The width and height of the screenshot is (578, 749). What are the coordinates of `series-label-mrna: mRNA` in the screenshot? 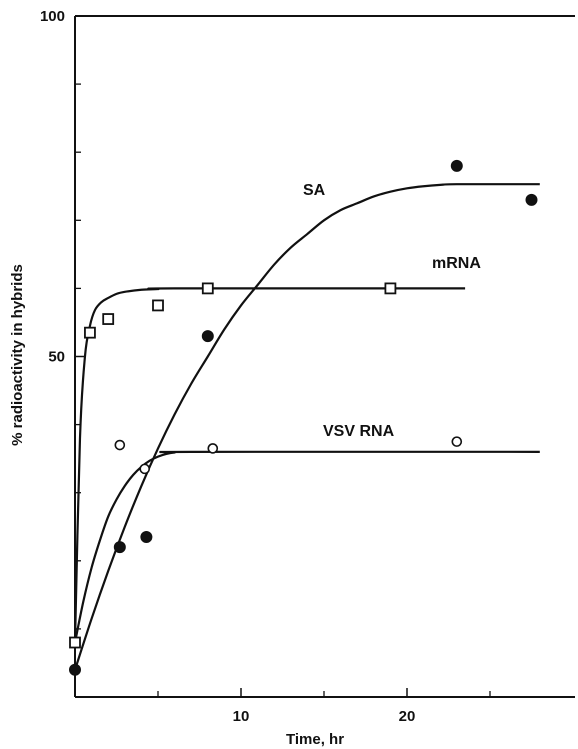 It's located at (456, 263).